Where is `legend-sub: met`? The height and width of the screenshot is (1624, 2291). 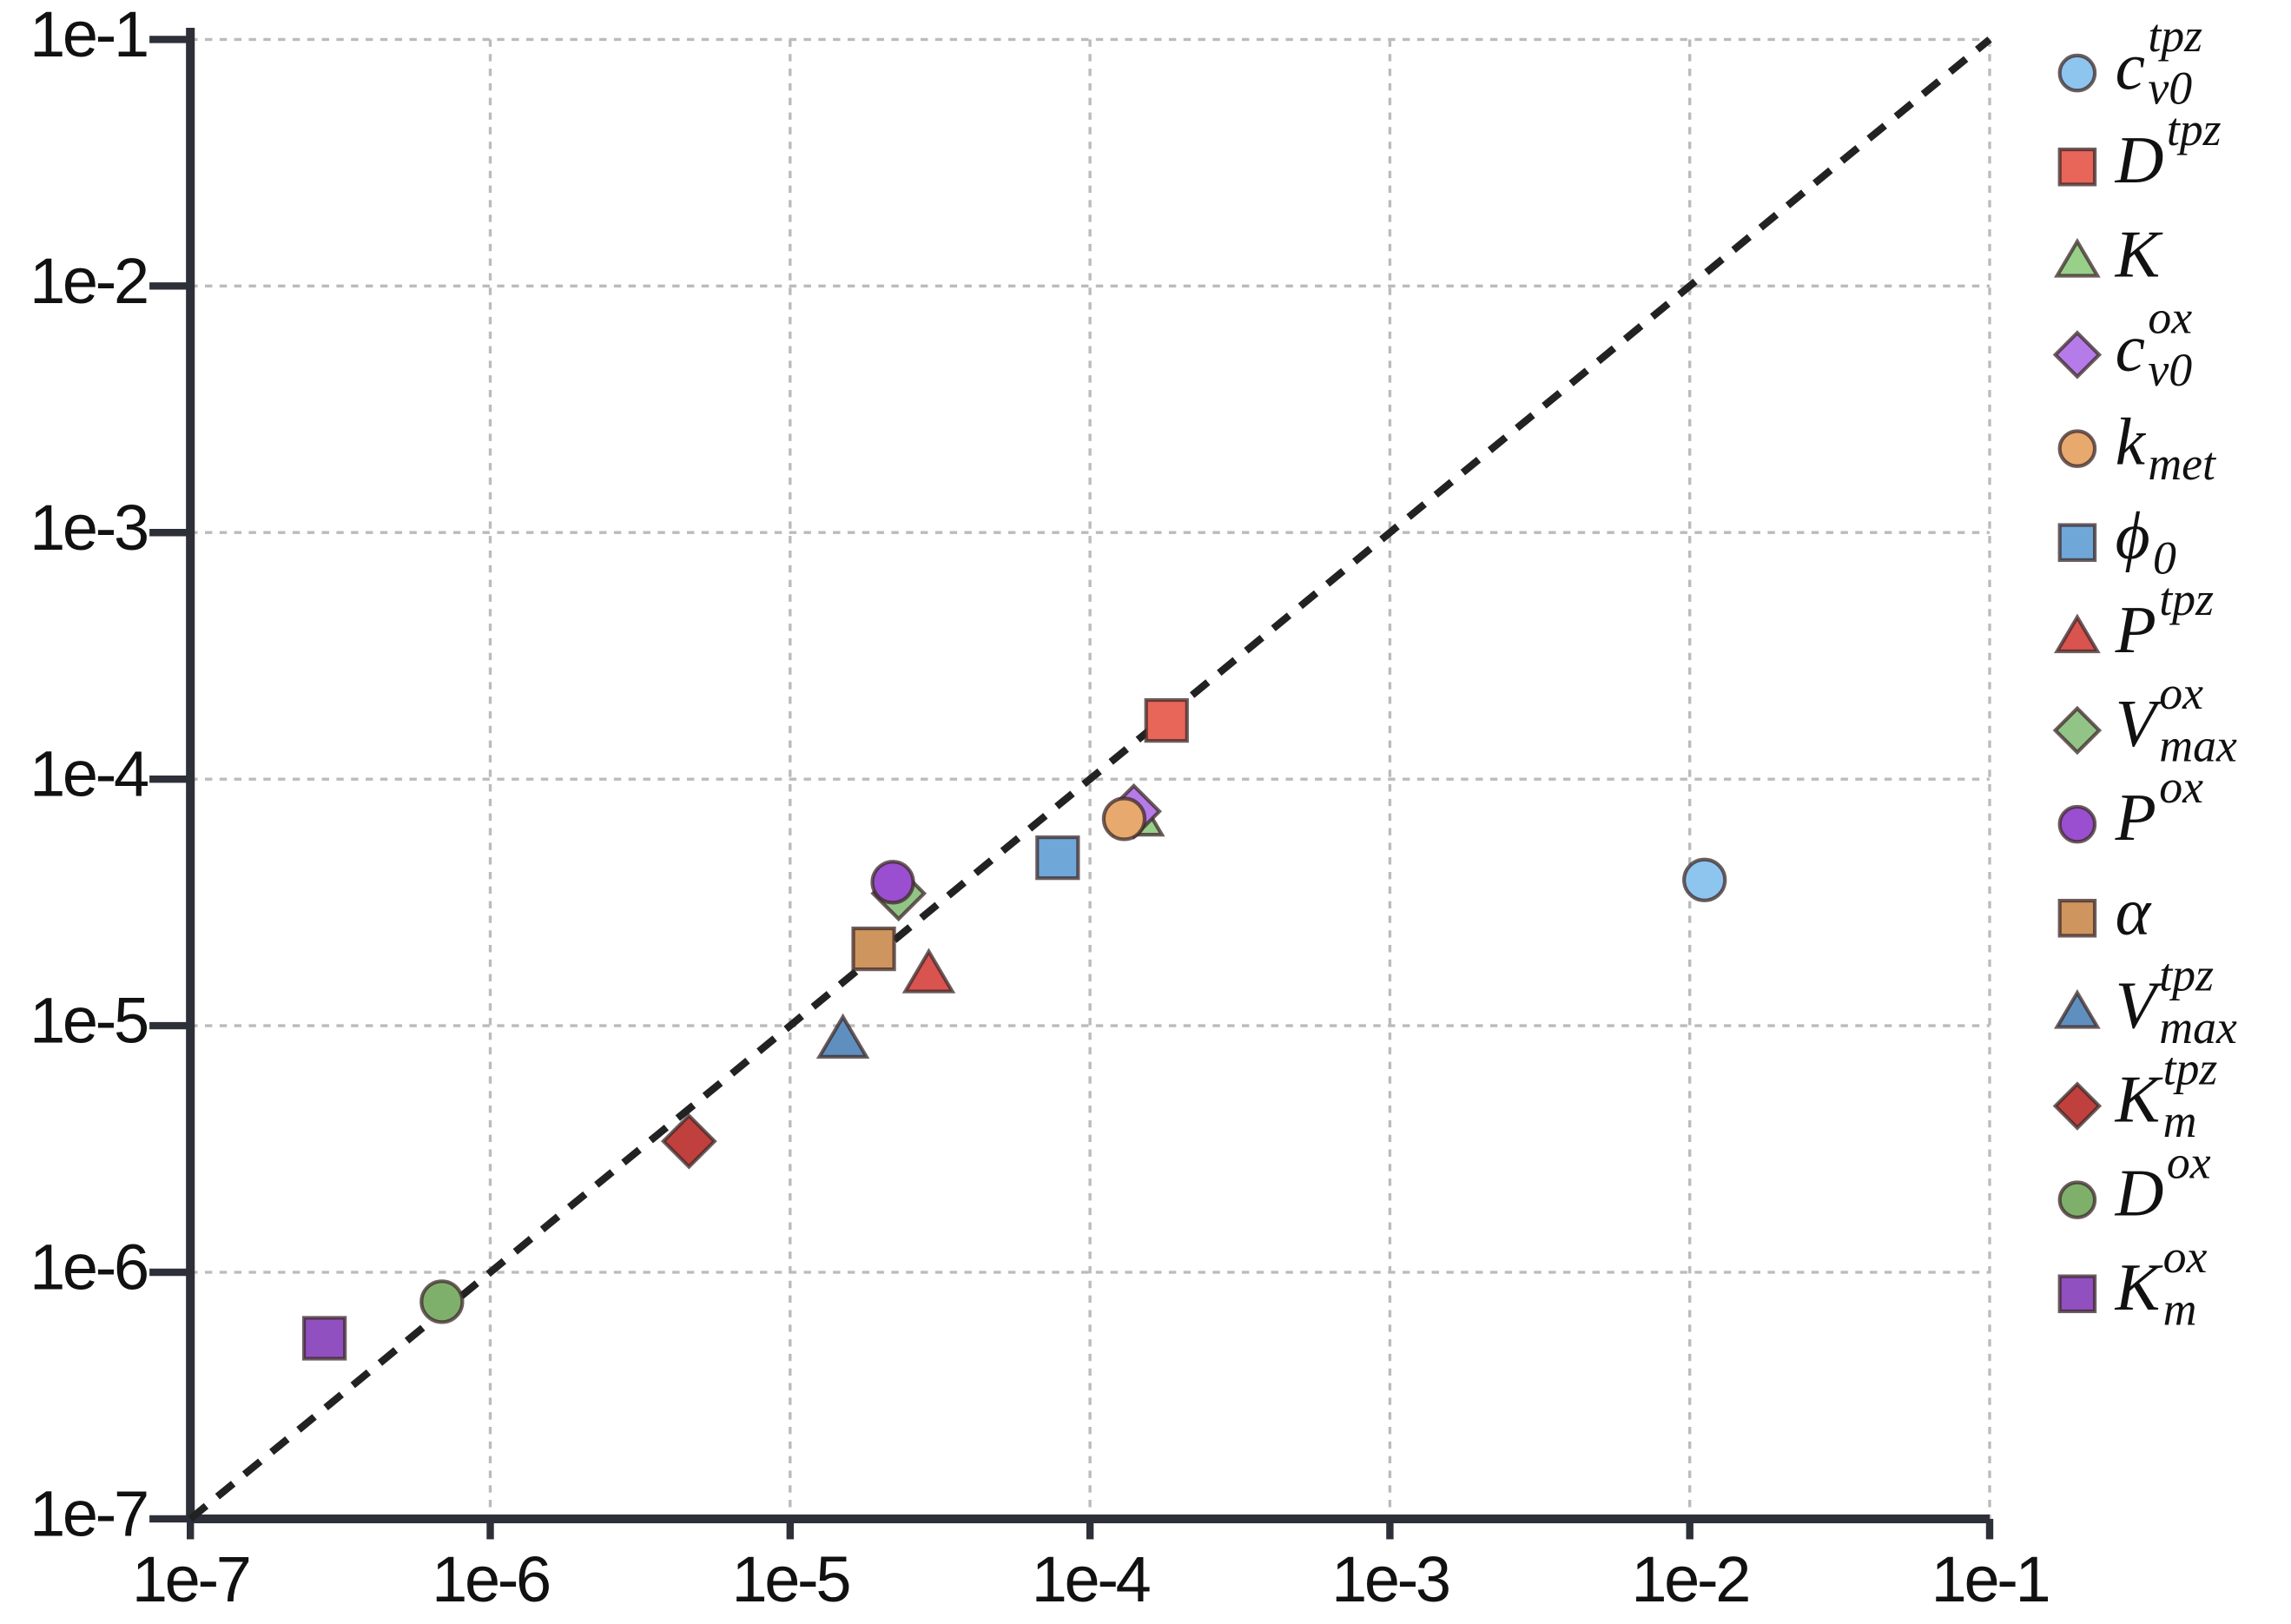
legend-sub: met is located at coordinates (2182, 464).